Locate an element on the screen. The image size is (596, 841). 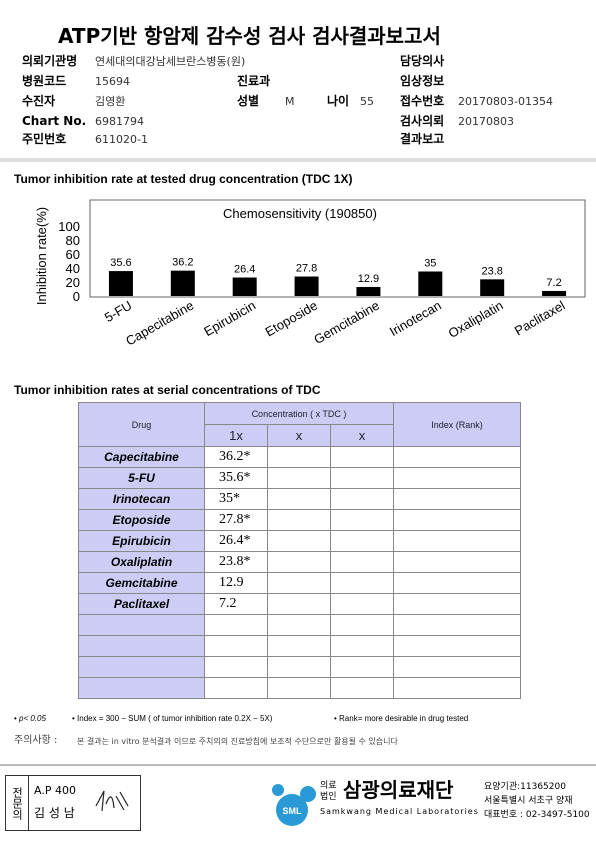
value-cell: 26.4* is located at coordinates (236, 541).